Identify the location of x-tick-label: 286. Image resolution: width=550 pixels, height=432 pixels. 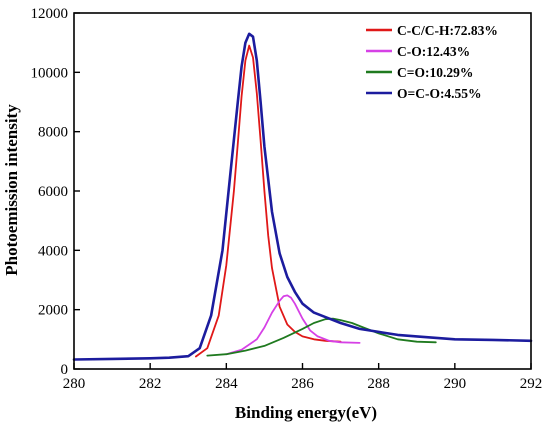
(302, 384).